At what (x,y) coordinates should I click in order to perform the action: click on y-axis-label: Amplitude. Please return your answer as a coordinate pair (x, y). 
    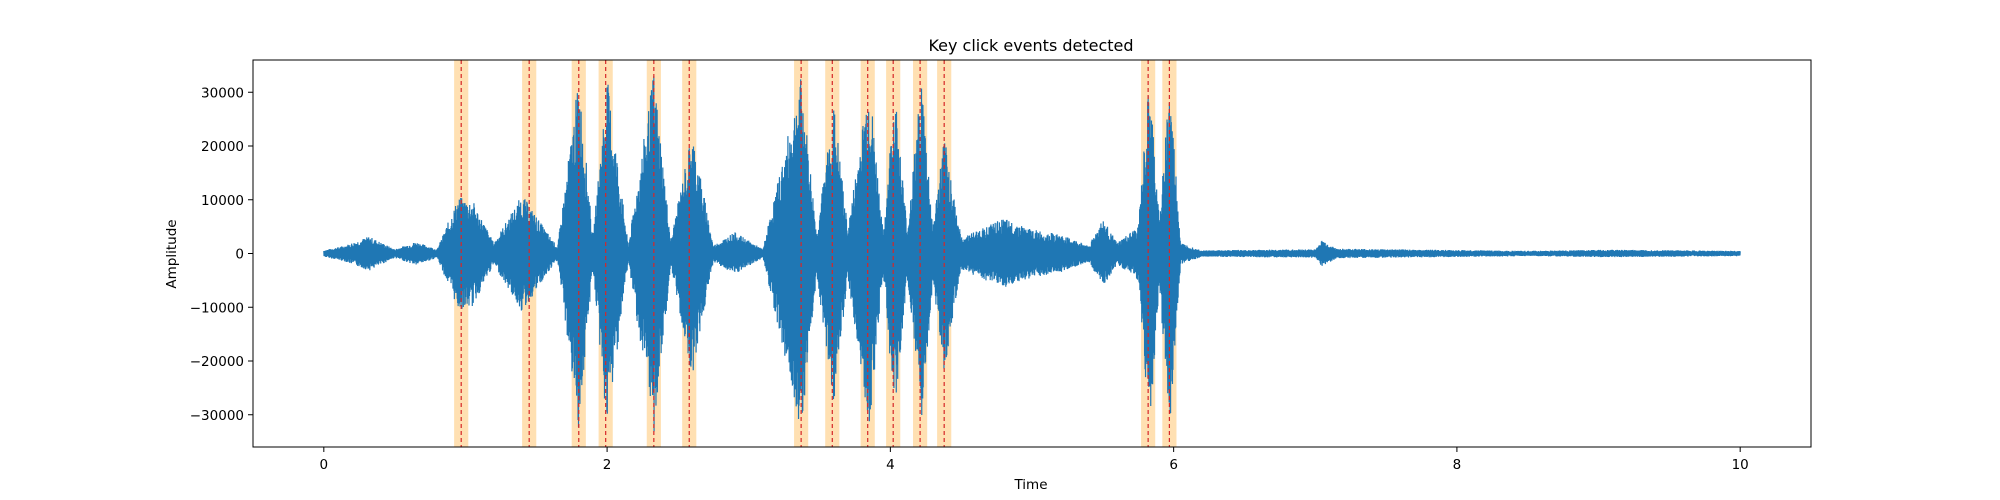
    Looking at the image, I should click on (172, 253).